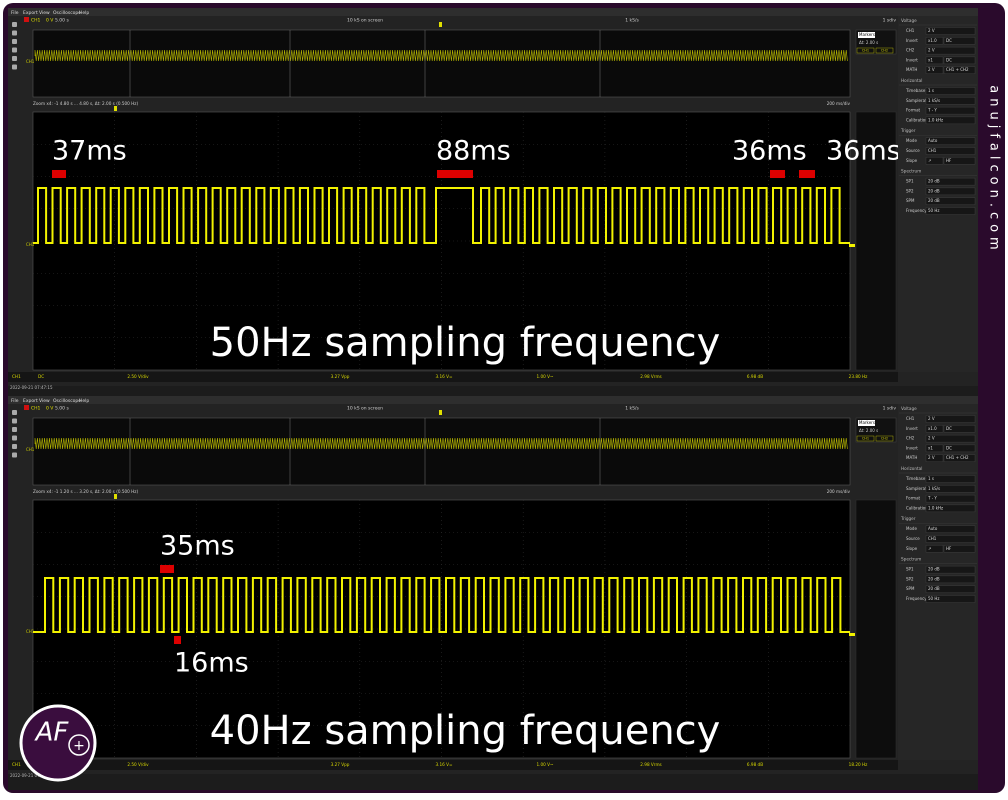 This screenshot has height=800, width=1008. What do you see at coordinates (935, 507) in the screenshot?
I see `settings-value: 1.0 kHz` at bounding box center [935, 507].